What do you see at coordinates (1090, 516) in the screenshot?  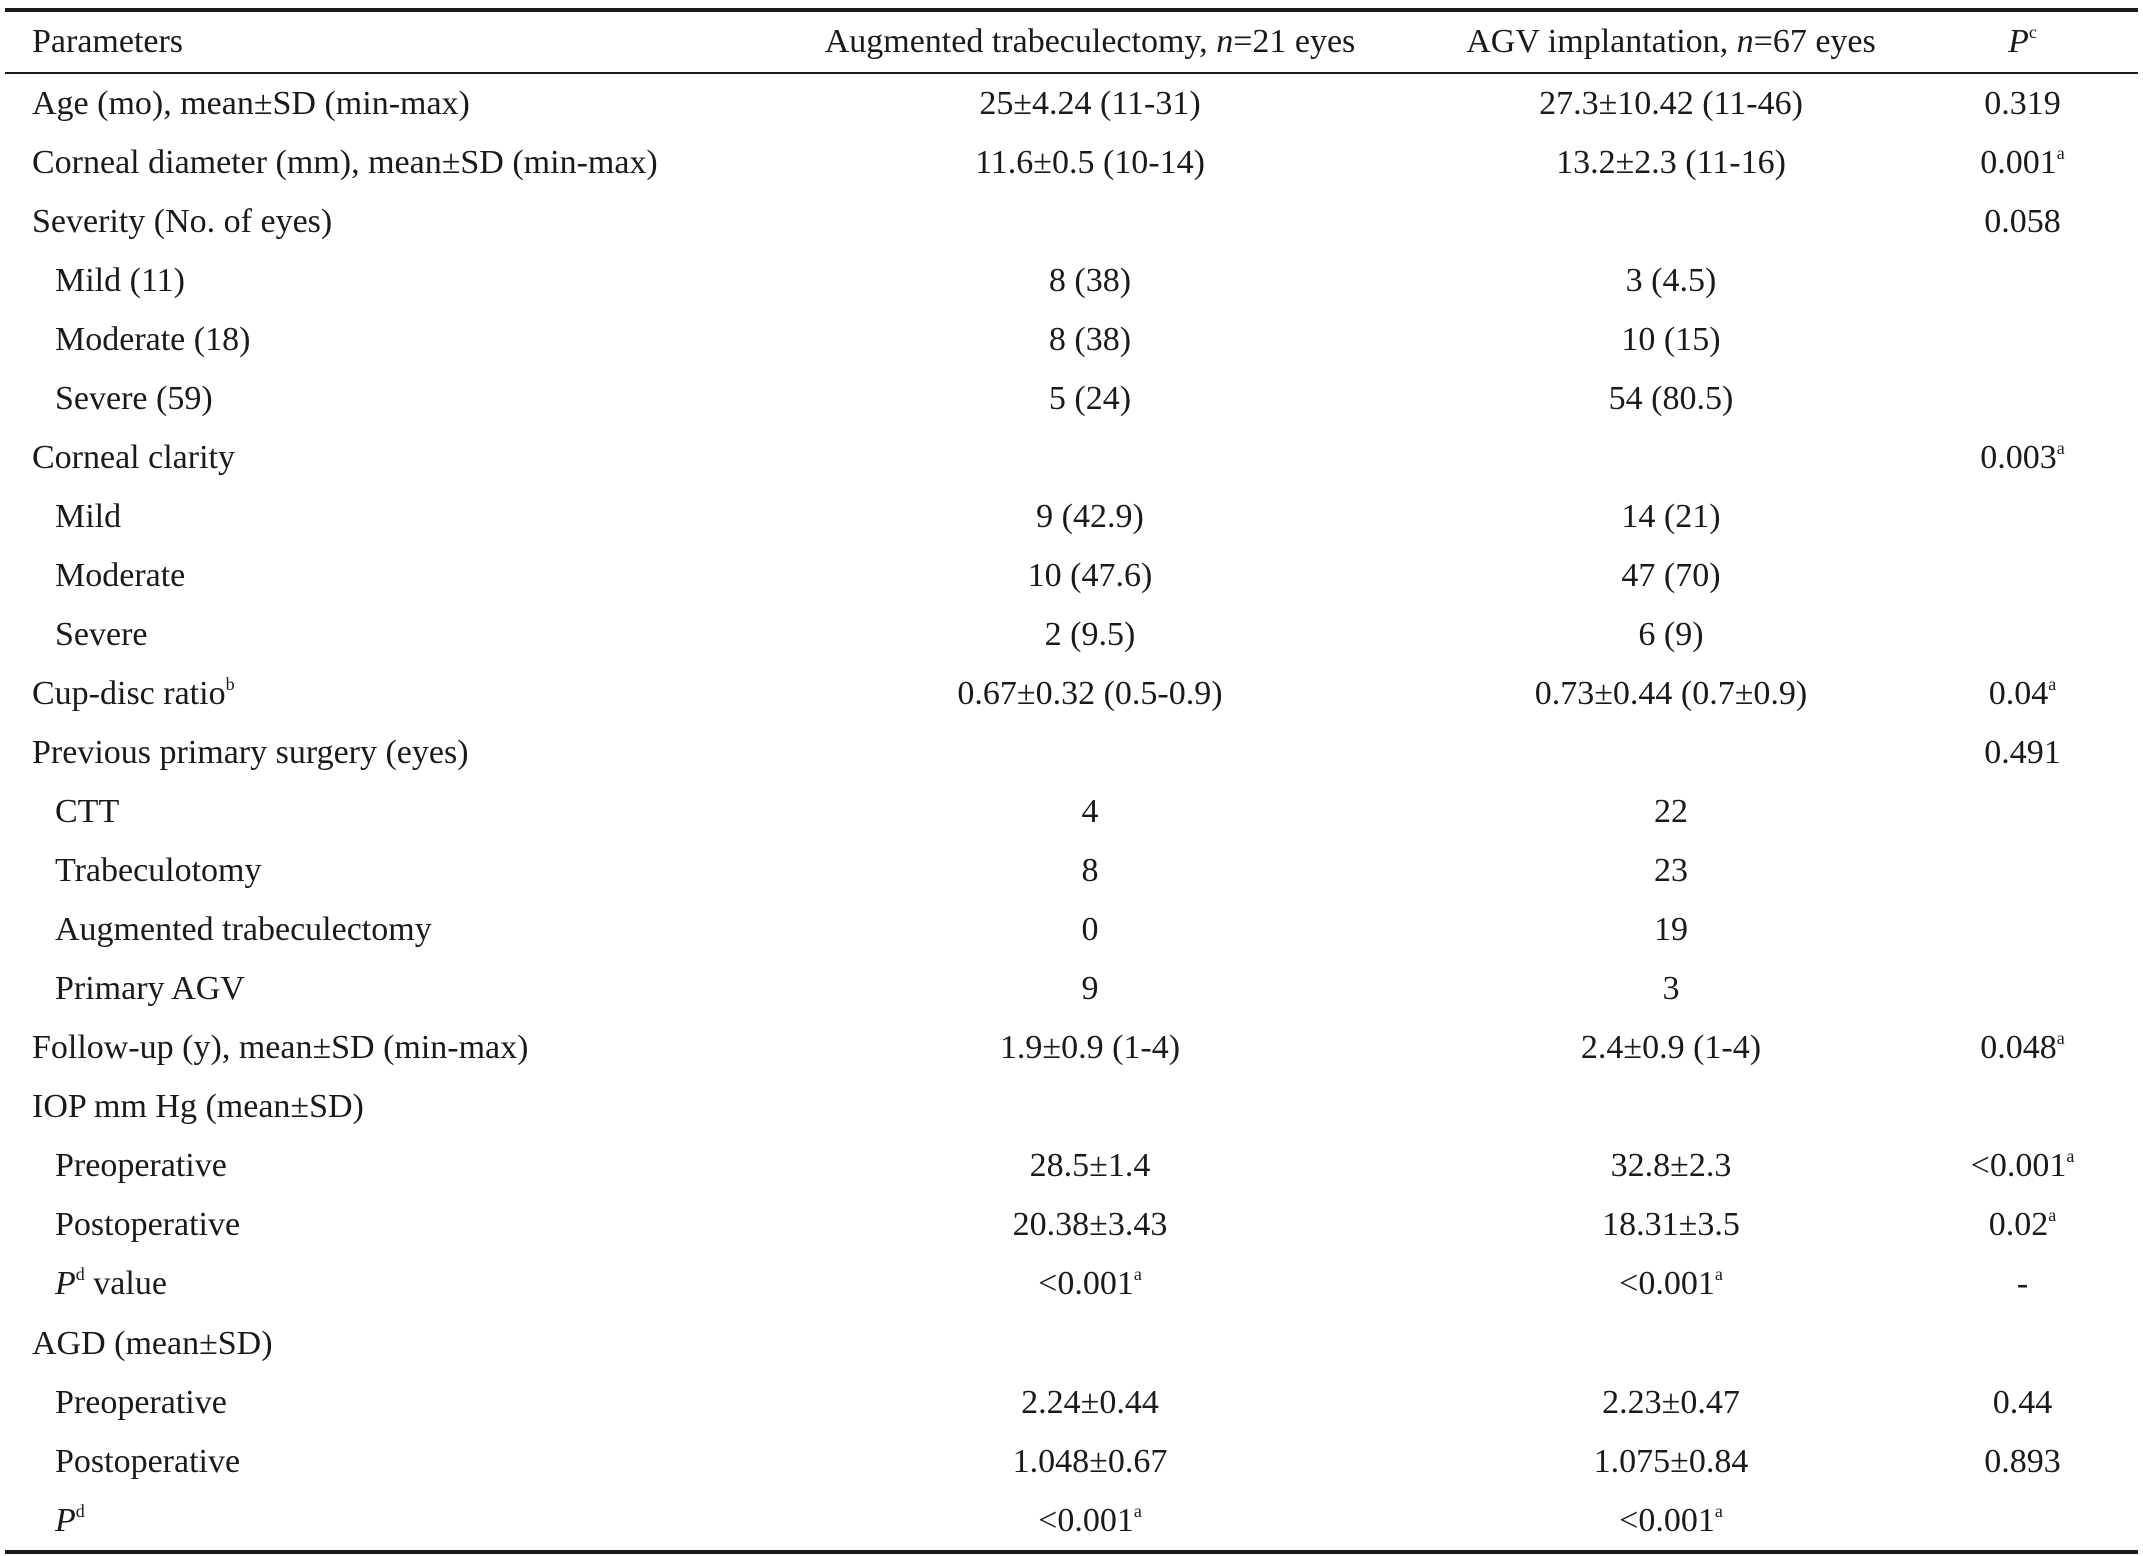 I see `cell-augmented-trabeculectomy: 9 (42.9)` at bounding box center [1090, 516].